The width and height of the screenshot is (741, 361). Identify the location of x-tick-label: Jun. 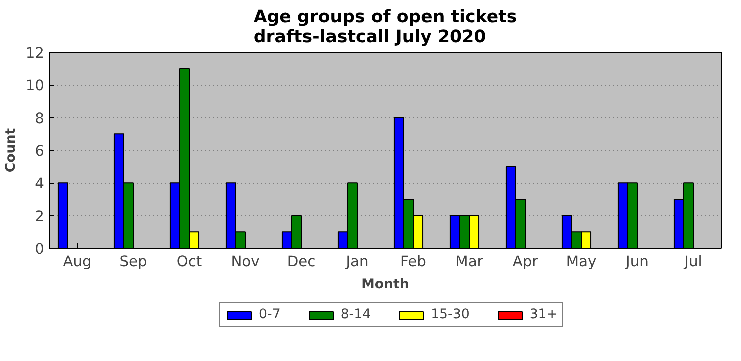
(637, 262).